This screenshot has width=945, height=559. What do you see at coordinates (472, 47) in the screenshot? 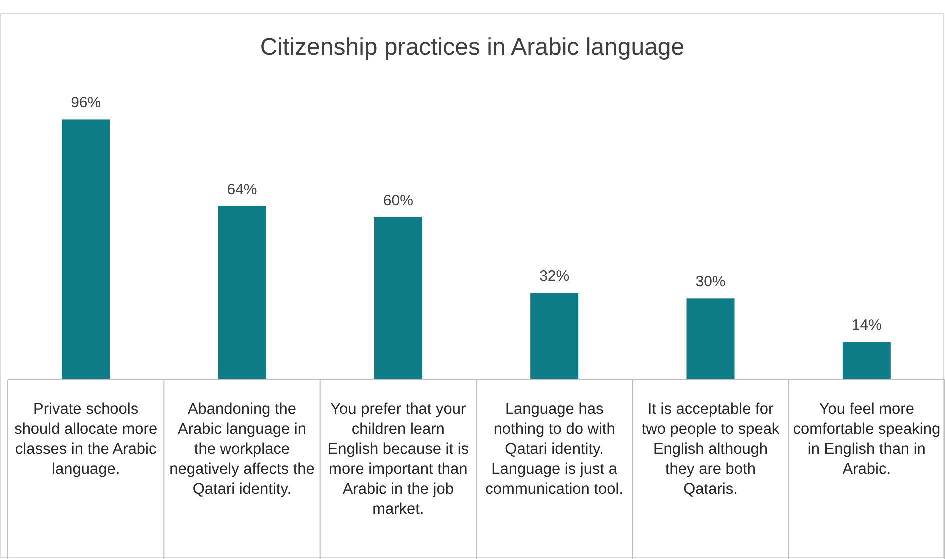
I see `chart-title: Citizenship practices in Arabic language` at bounding box center [472, 47].